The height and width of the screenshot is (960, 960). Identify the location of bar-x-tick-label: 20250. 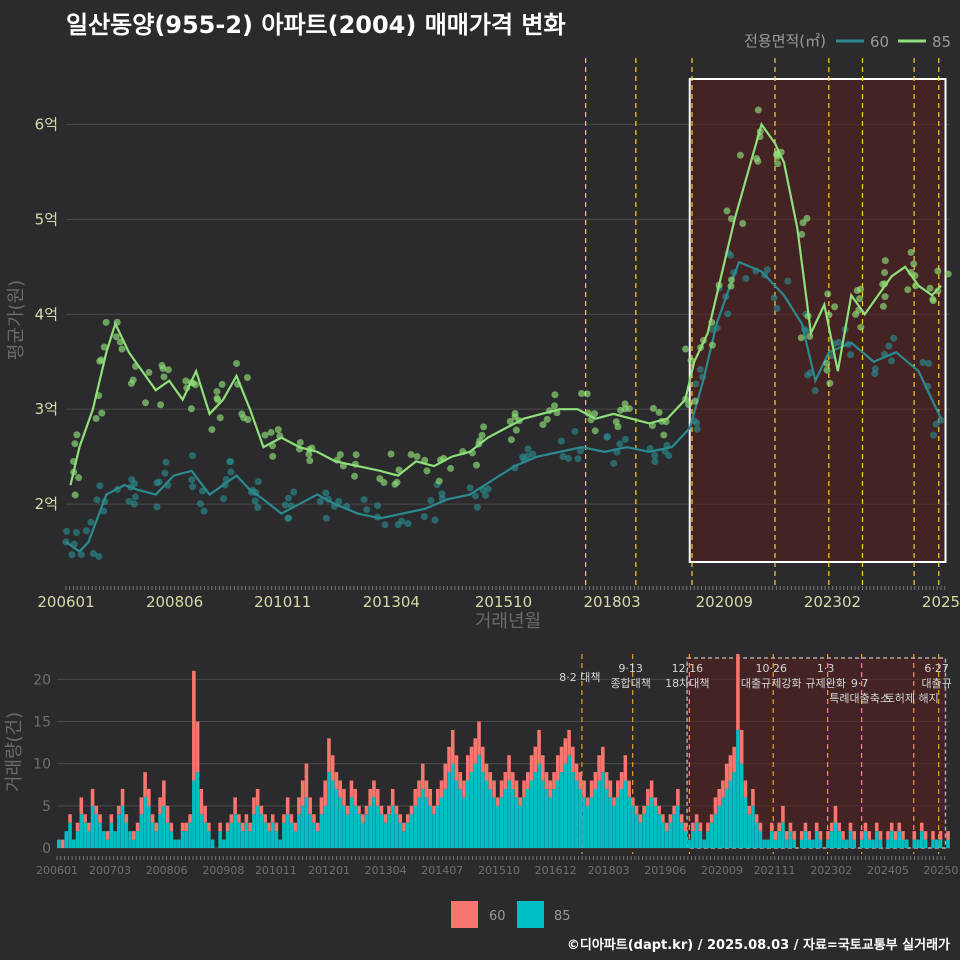
(940, 870).